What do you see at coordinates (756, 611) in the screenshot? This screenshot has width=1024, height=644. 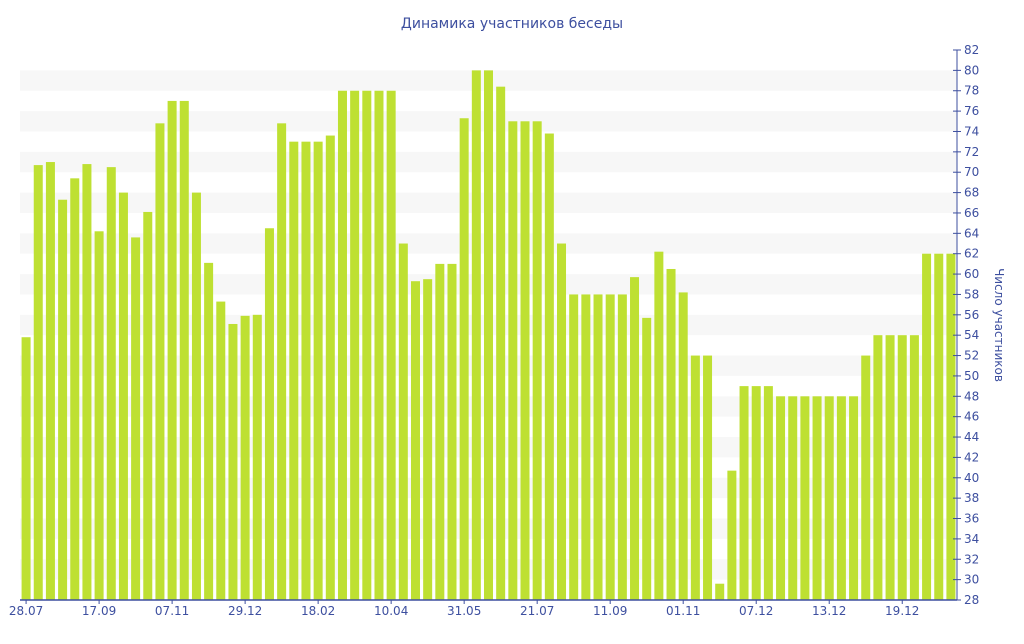 I see `x-tick-label: 07.12` at bounding box center [756, 611].